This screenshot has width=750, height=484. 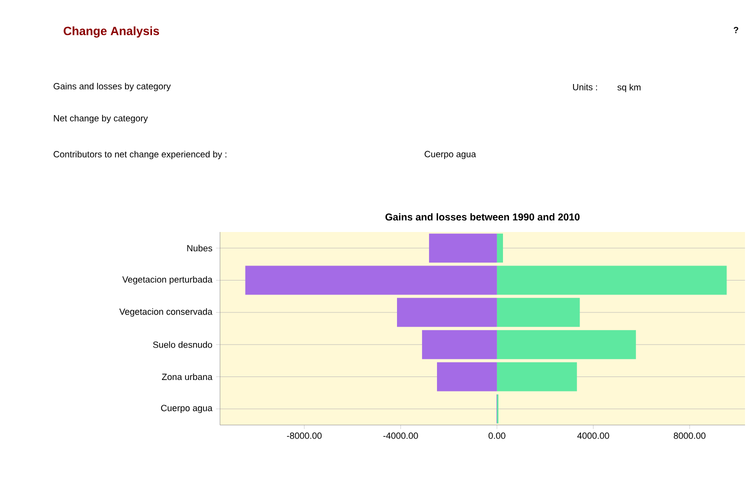 What do you see at coordinates (450, 155) in the screenshot?
I see `text: Cuerpo agua` at bounding box center [450, 155].